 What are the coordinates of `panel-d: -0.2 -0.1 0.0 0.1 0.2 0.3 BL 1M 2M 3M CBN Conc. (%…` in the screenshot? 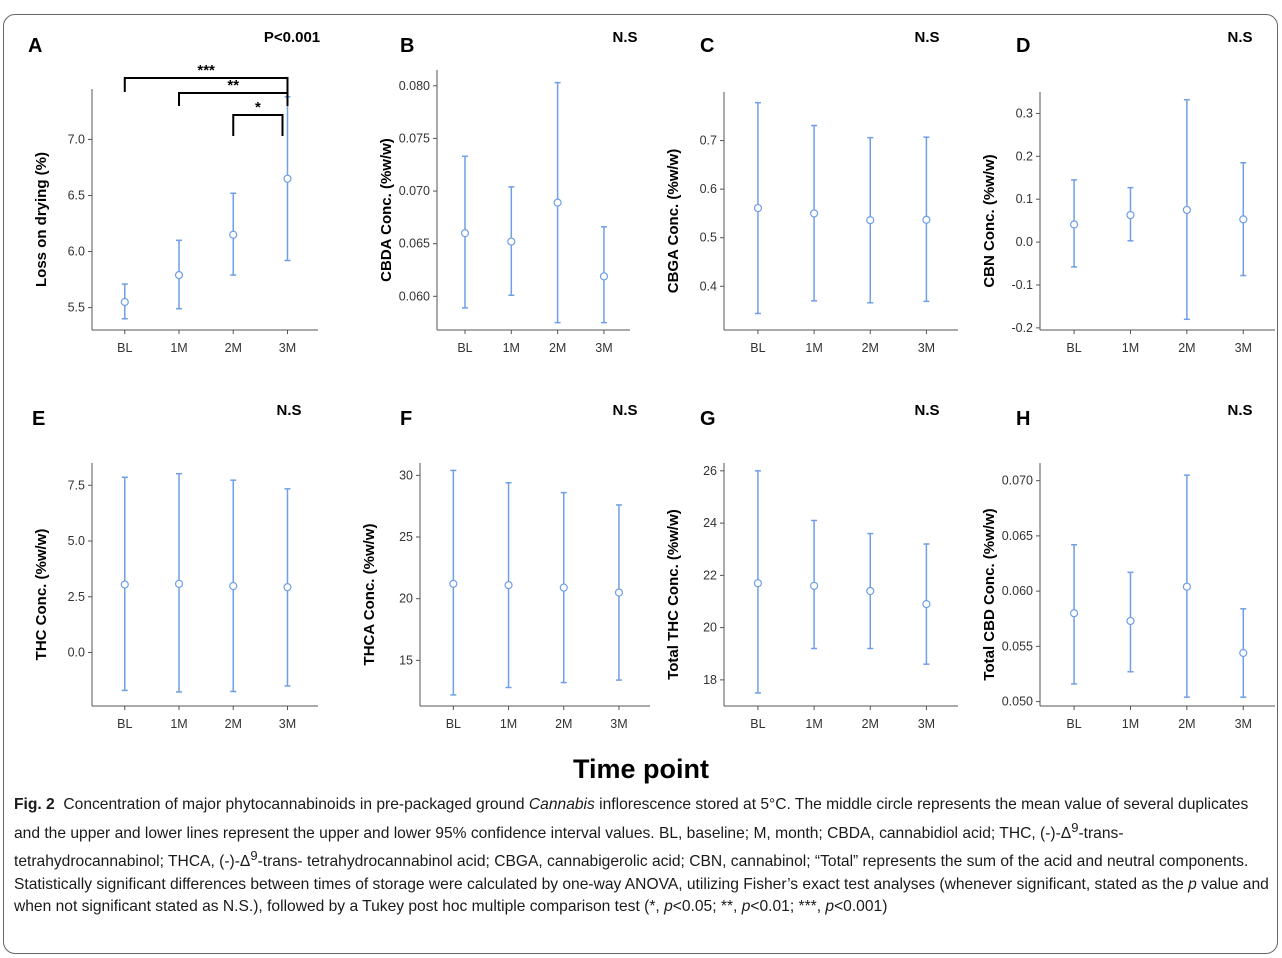 It's located at (1128, 192).